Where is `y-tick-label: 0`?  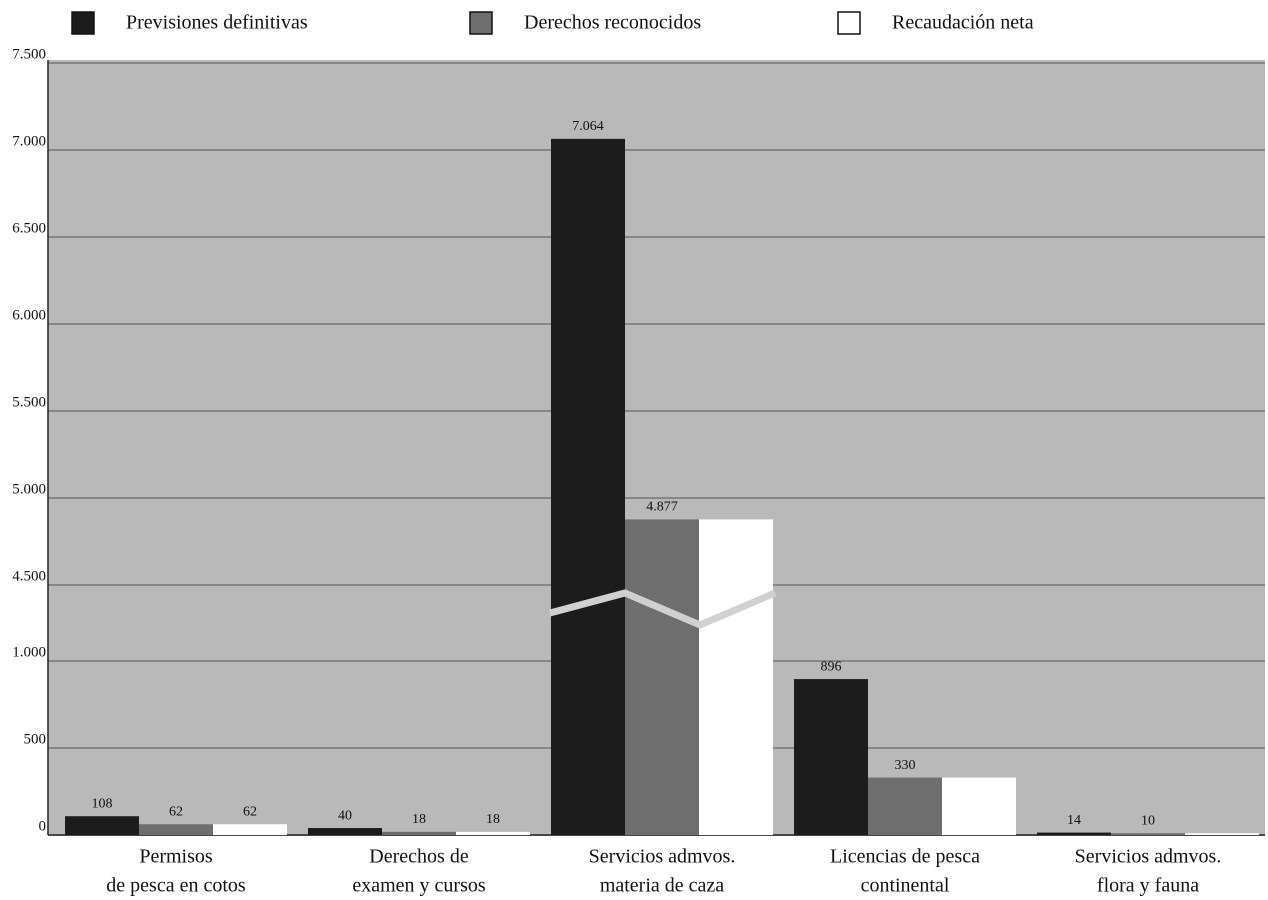 y-tick-label: 0 is located at coordinates (43, 826).